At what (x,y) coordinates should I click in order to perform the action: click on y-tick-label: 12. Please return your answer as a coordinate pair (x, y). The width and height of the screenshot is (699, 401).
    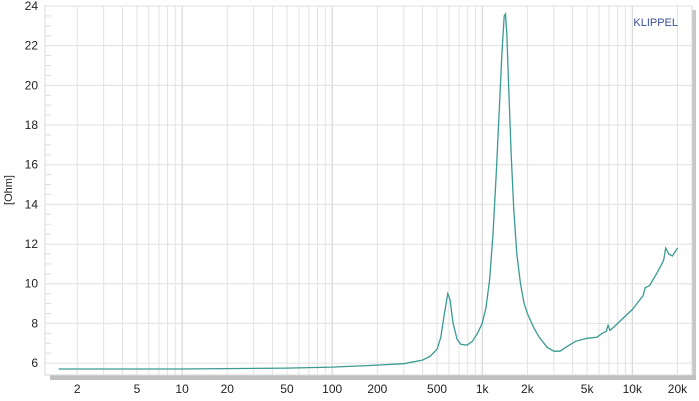
    Looking at the image, I should click on (32, 244).